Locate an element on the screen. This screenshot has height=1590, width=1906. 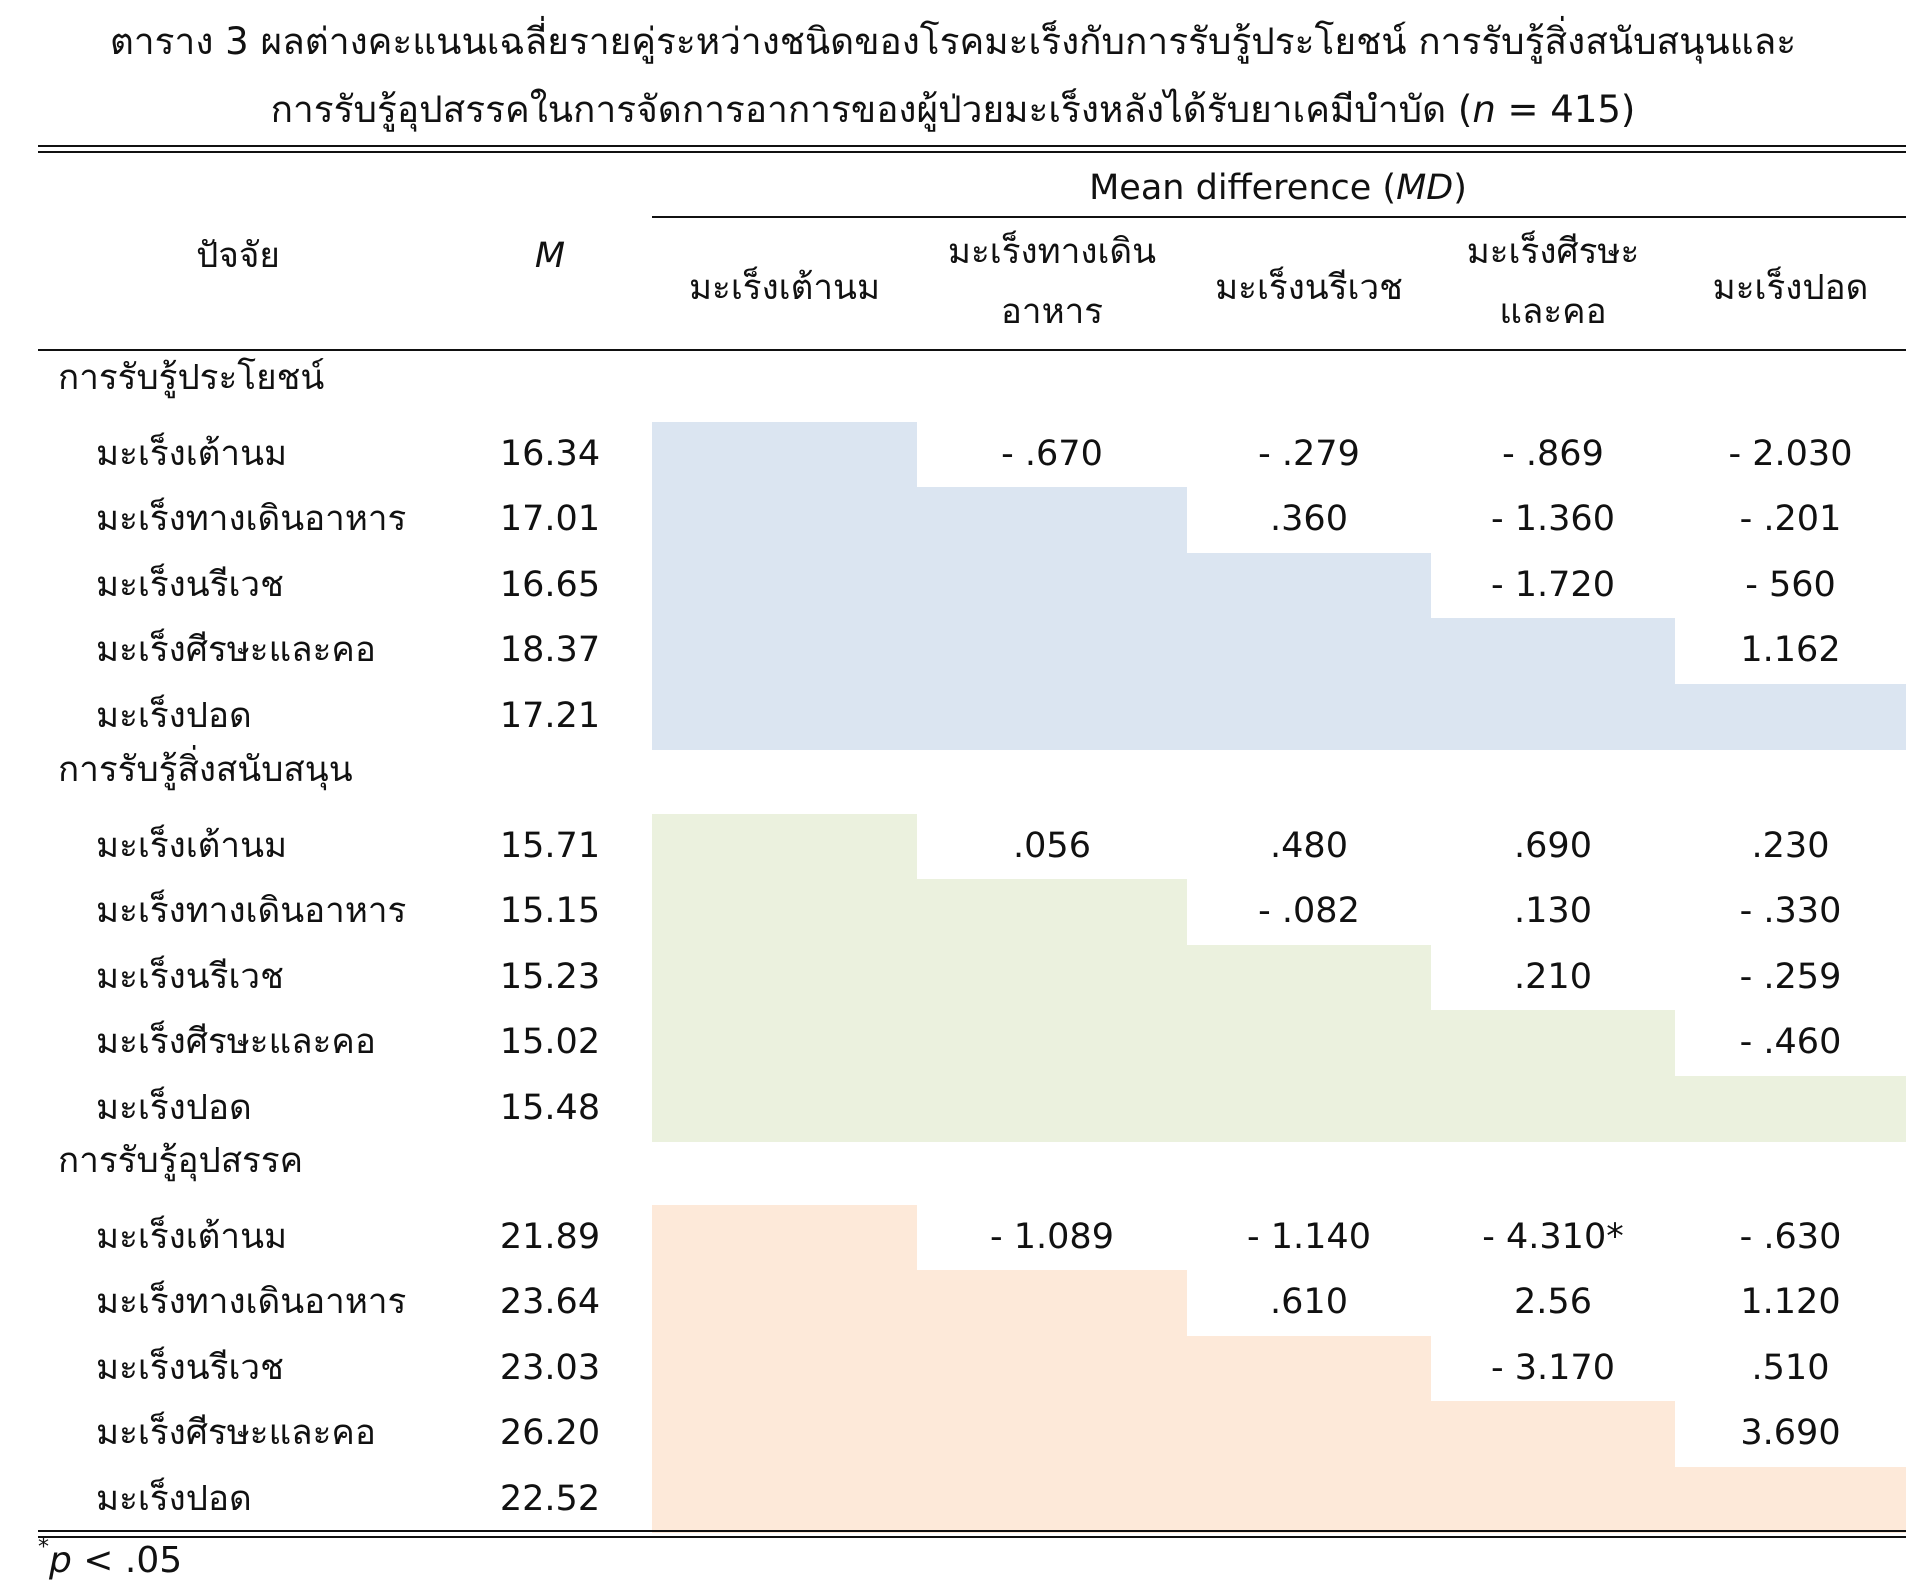
md-cell: - .082 is located at coordinates (1309, 911).